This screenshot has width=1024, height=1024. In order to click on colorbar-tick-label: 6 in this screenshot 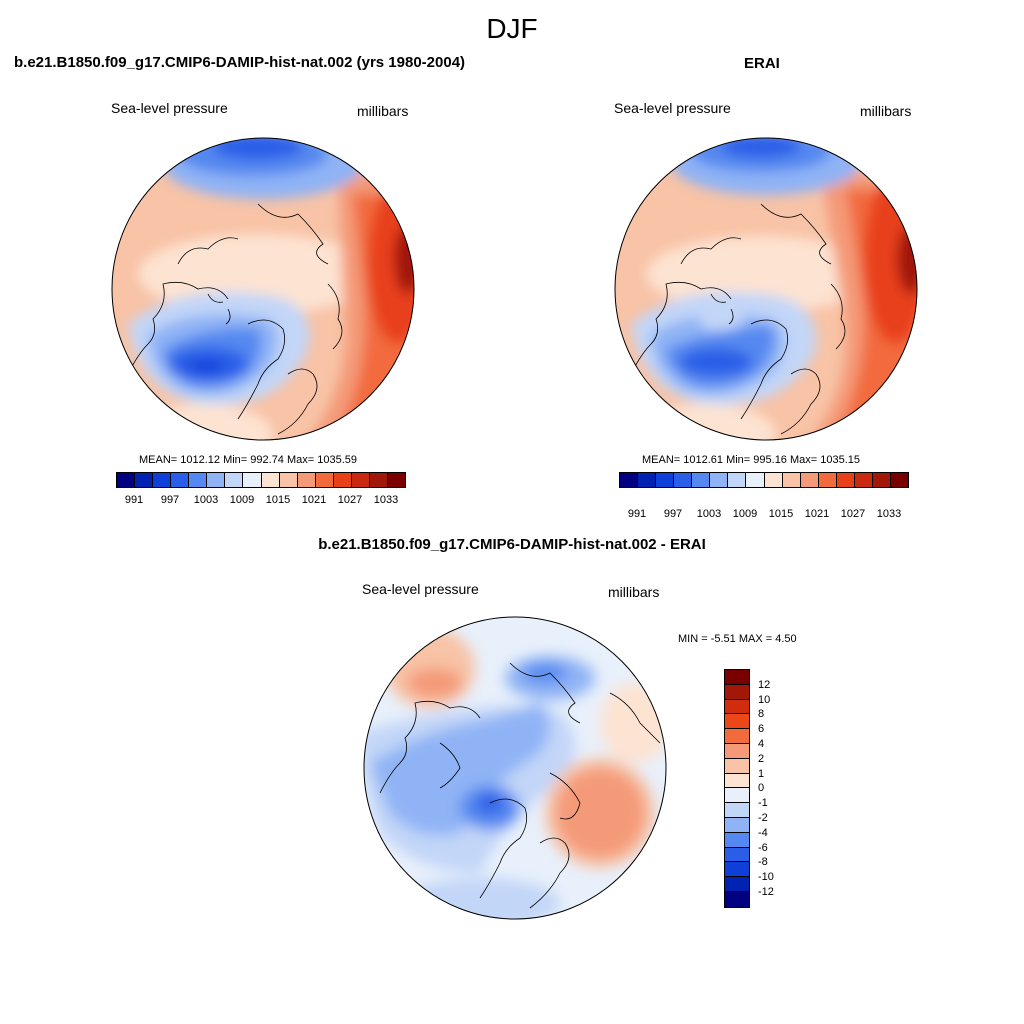, I will do `click(761, 729)`.